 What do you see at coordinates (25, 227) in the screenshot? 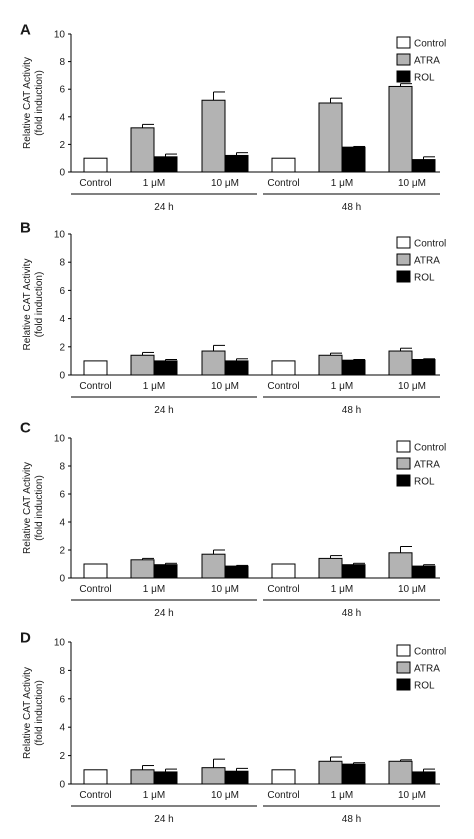
I see `panel-label: B` at bounding box center [25, 227].